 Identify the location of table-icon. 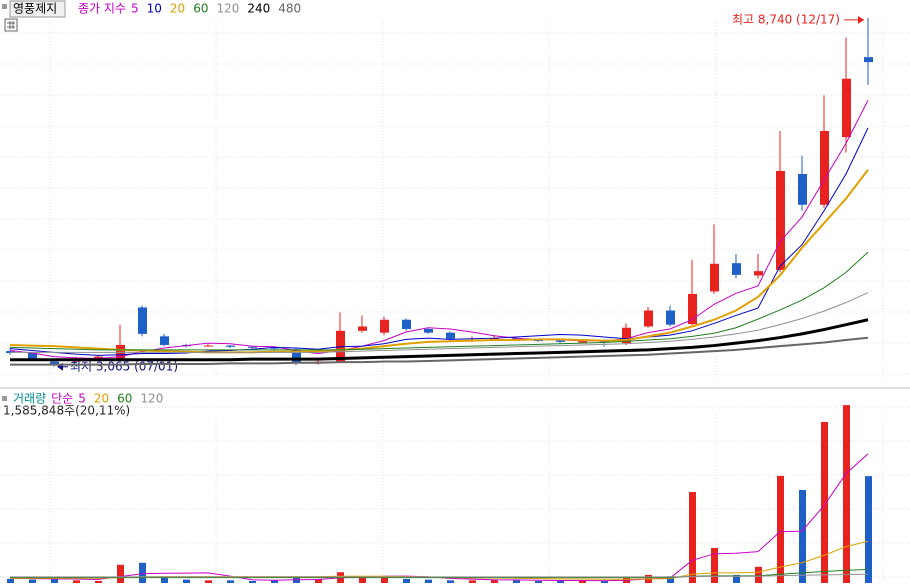
(11, 25).